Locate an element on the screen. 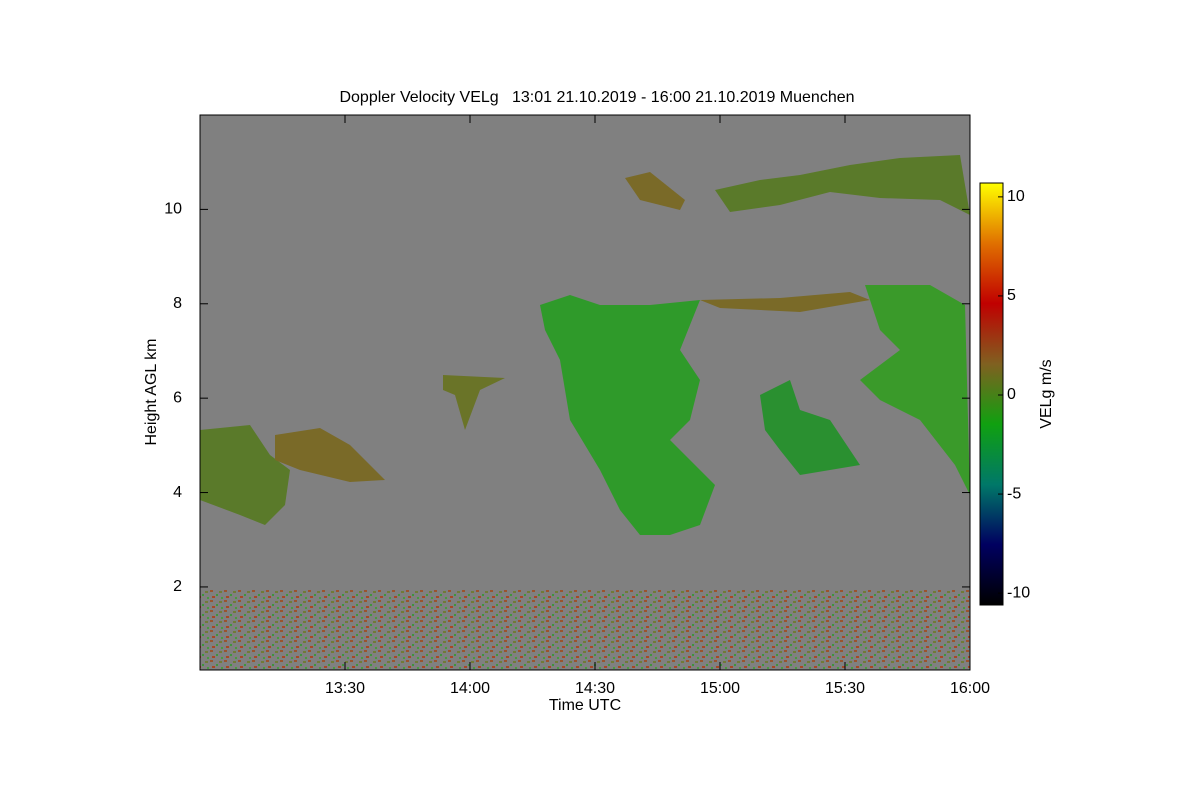  x-tick-label: 15:30 is located at coordinates (845, 688).